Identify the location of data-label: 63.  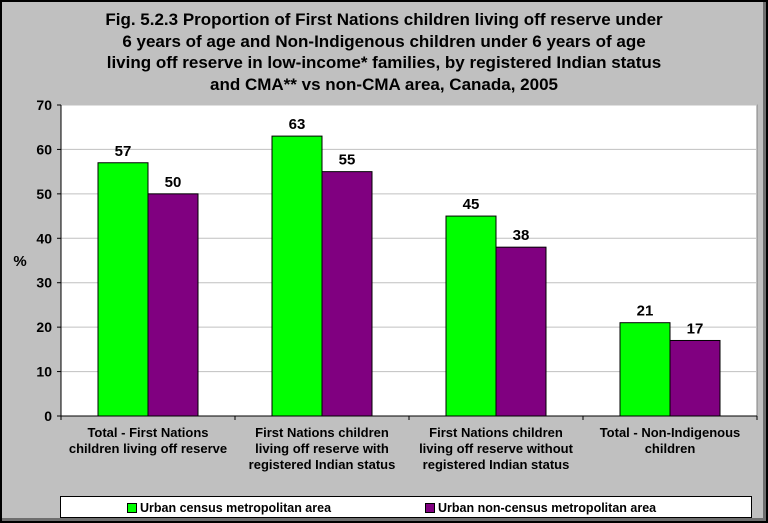
(297, 124).